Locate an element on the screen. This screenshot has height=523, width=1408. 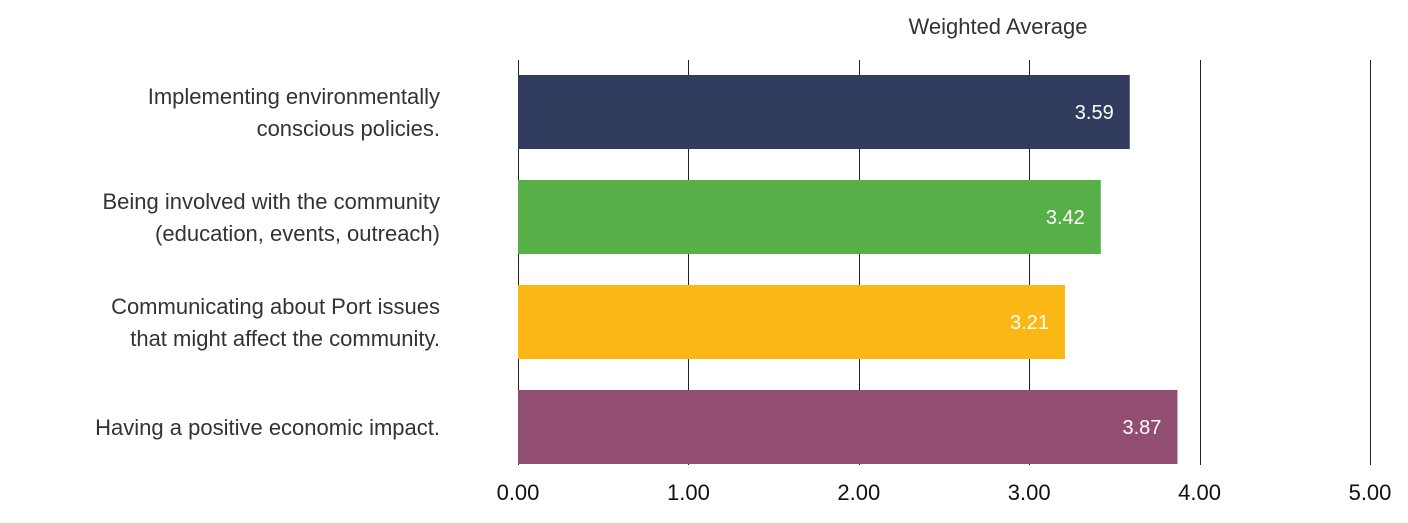
category-label-line: conscious policies. is located at coordinates (348, 128).